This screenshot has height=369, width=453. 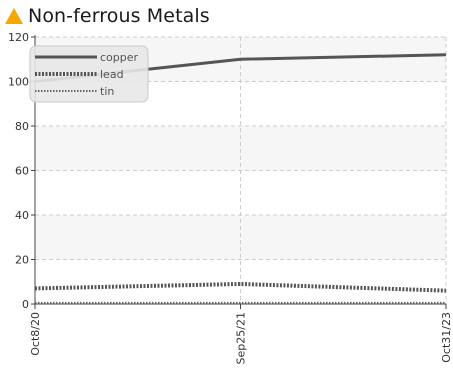 What do you see at coordinates (119, 16) in the screenshot?
I see `chart-title: Non-ferrous Metals` at bounding box center [119, 16].